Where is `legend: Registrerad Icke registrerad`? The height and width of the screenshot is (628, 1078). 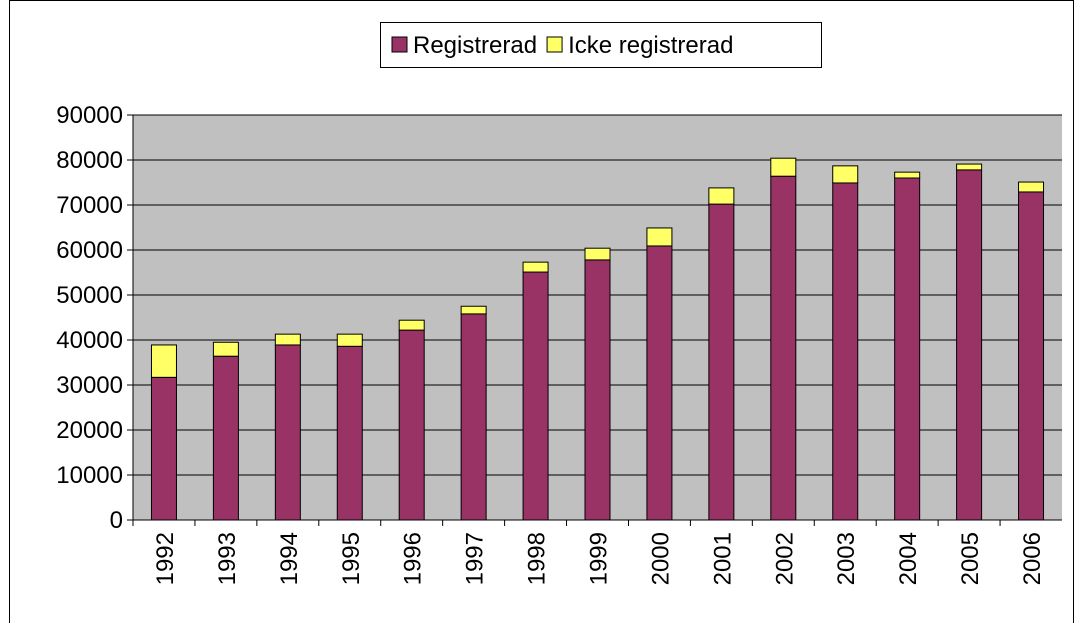
legend: Registrerad Icke registrerad is located at coordinates (601, 45).